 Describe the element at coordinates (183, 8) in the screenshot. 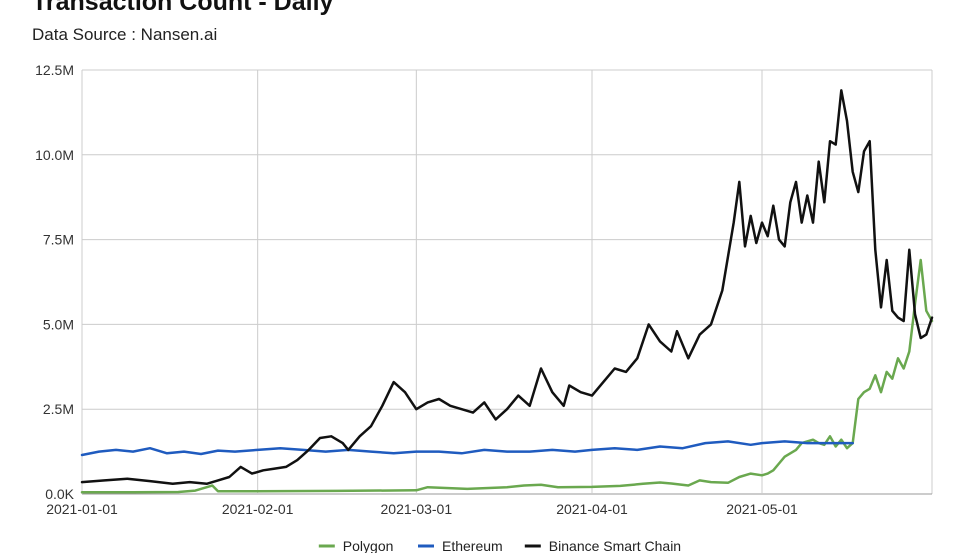

I see `chart-title: Transaction Count - Daily` at that location.